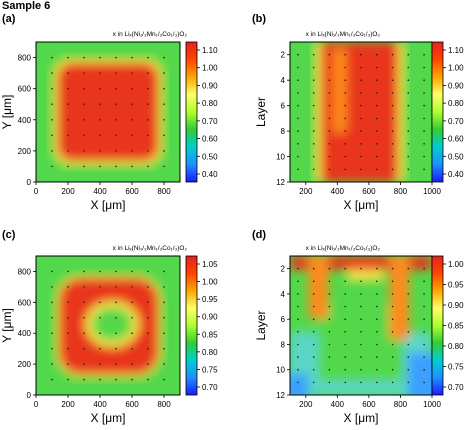 The image size is (474, 430). Describe the element at coordinates (210, 85) in the screenshot. I see `colorbar-tick-label: 0.90` at that location.